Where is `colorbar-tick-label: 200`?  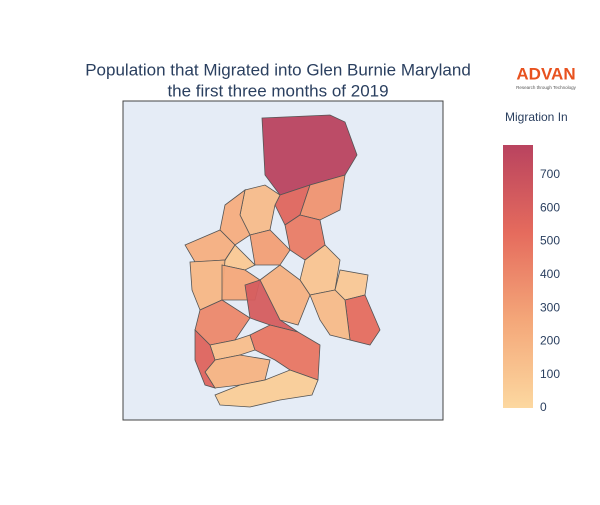
colorbar-tick-label: 200 is located at coordinates (550, 341).